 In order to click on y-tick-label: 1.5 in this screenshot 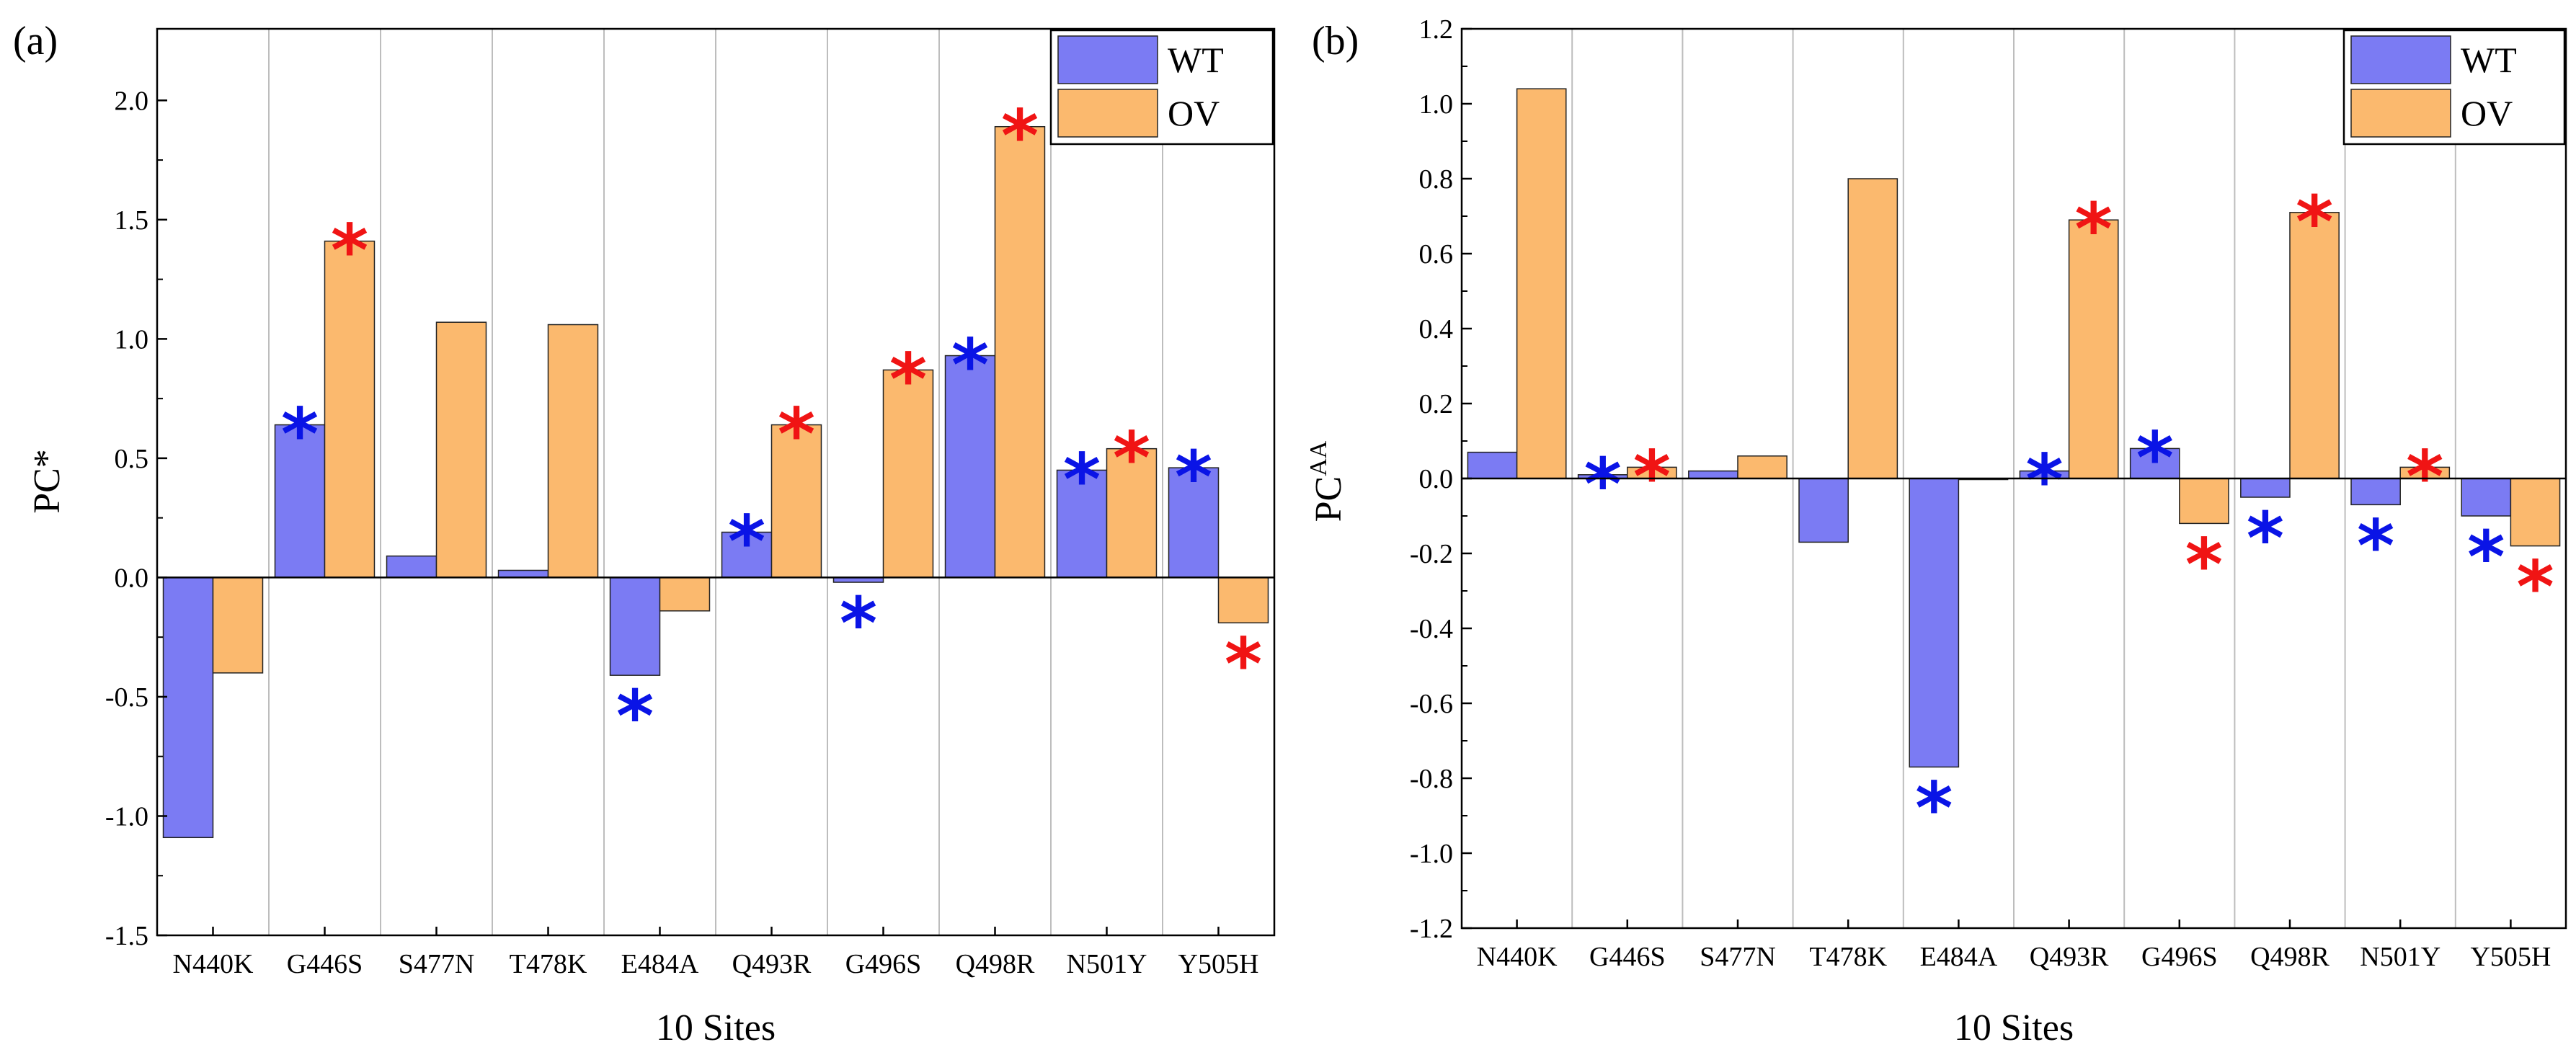, I will do `click(132, 220)`.